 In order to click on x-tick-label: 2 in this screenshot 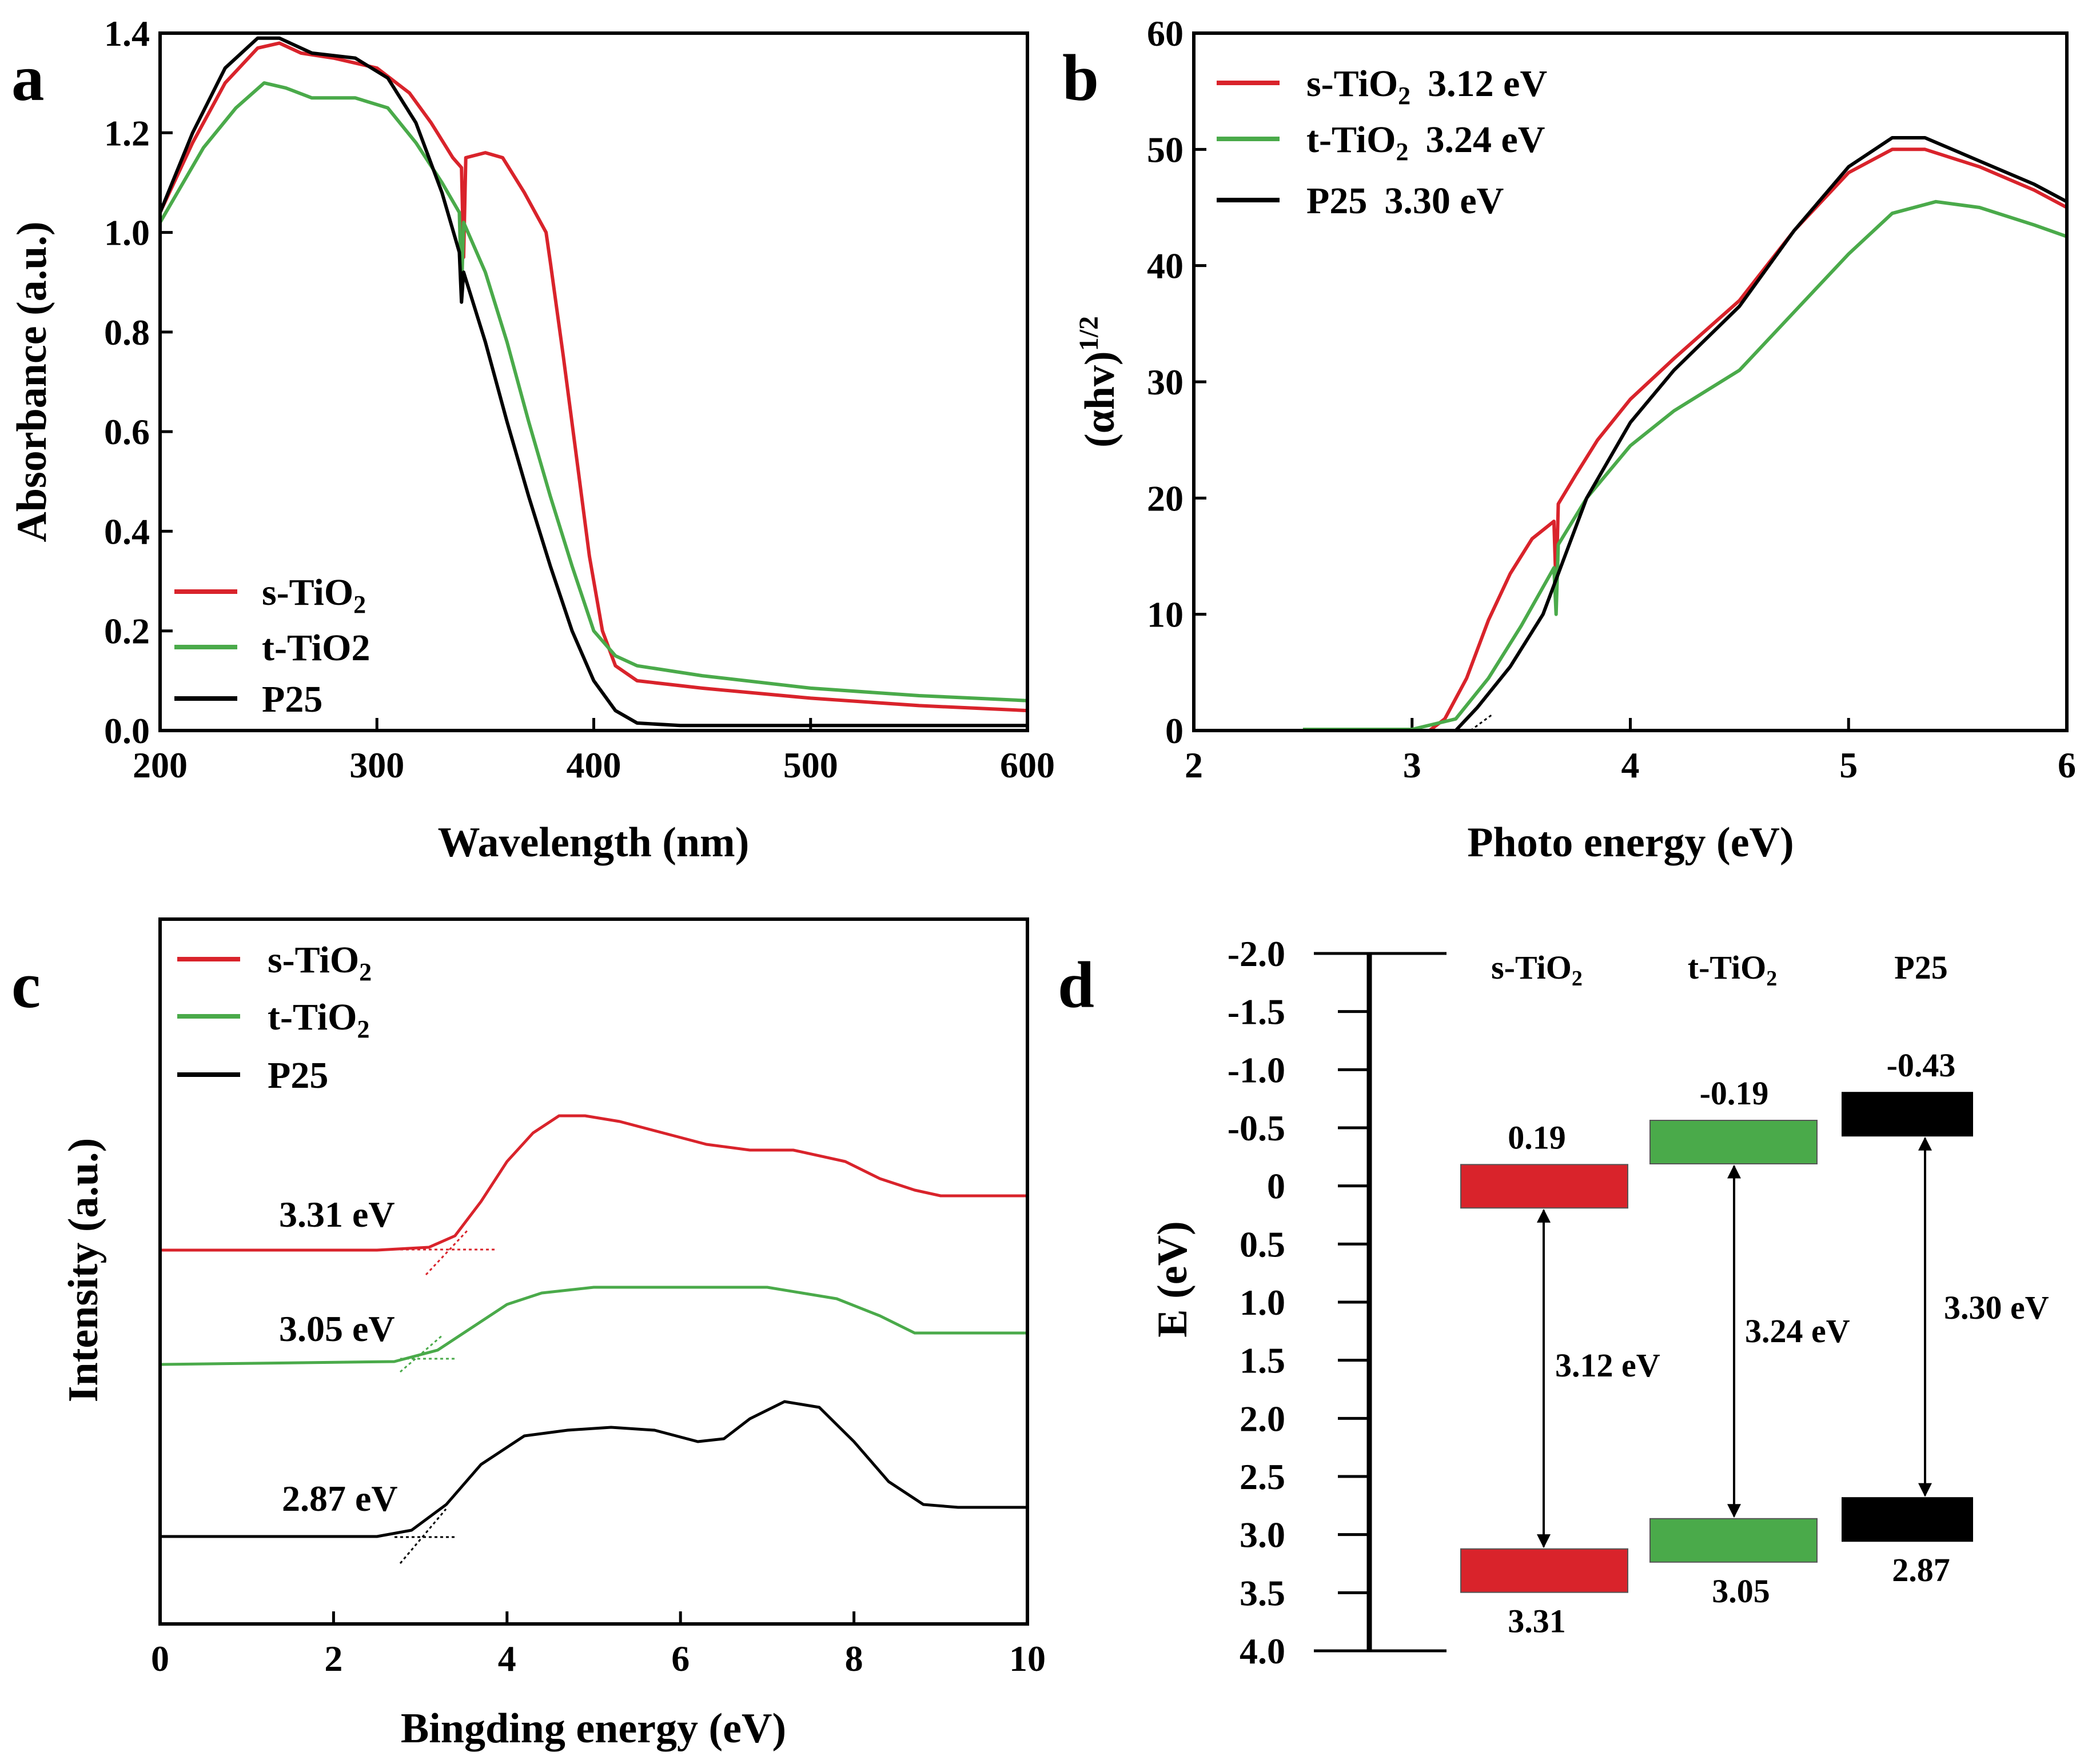, I will do `click(333, 1658)`.